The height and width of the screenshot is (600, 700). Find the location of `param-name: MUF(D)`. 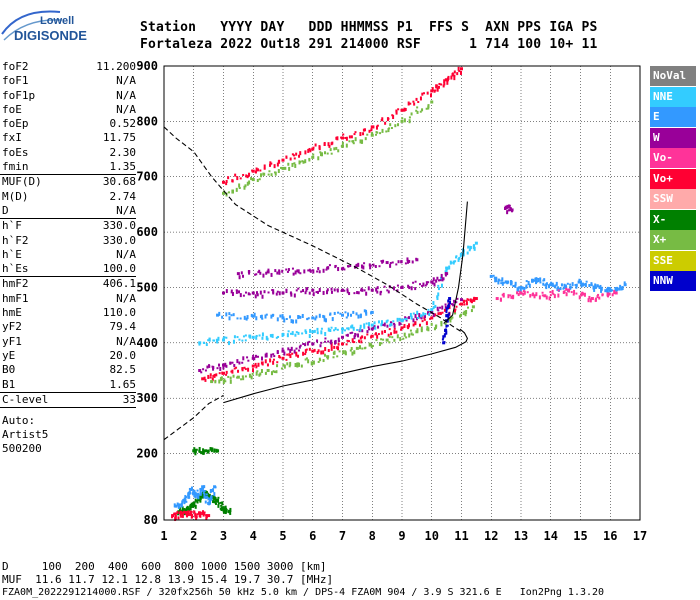

param-name: MUF(D) is located at coordinates (22, 182).